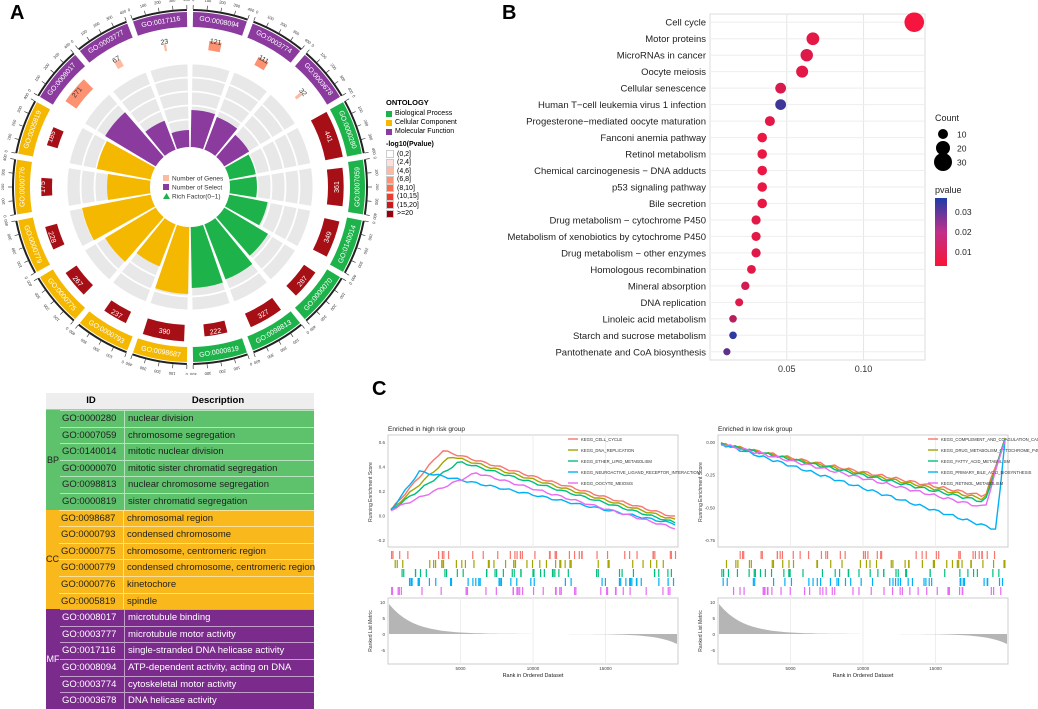 This screenshot has height=709, width=1038. Describe the element at coordinates (426, 131) in the screenshot. I see `ontology-legend-item: Molecular Function` at that location.